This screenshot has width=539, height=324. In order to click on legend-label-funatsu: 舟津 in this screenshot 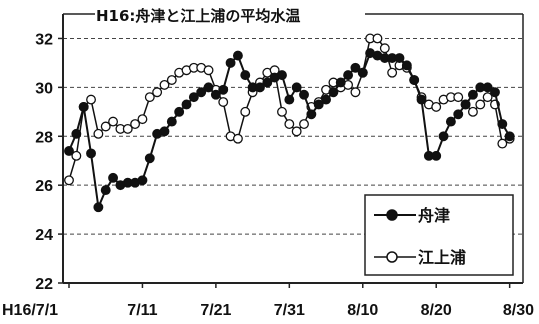, I will do `click(434, 215)`.